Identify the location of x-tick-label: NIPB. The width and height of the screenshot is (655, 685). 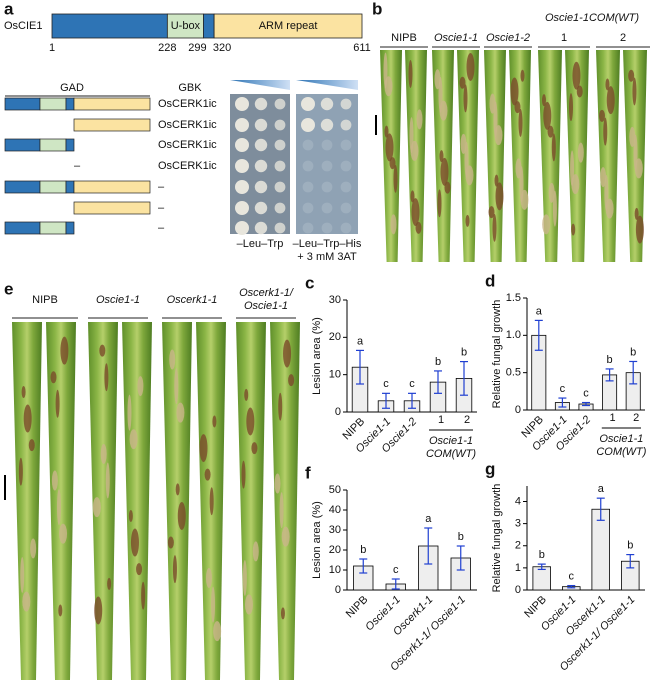
(535, 607).